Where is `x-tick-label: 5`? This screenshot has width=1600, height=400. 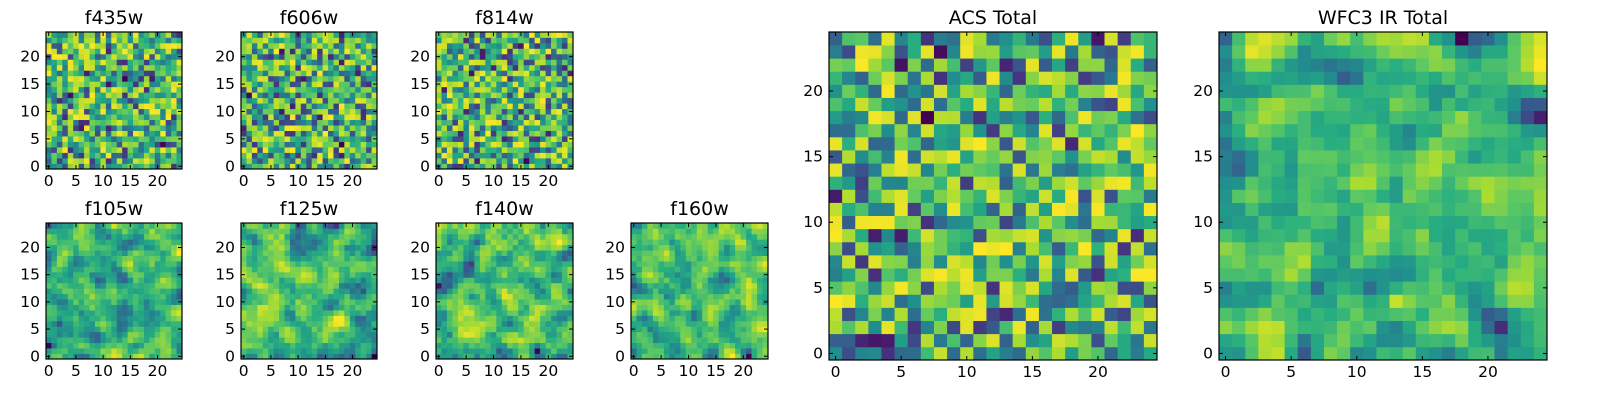
x-tick-label: 5 is located at coordinates (271, 371).